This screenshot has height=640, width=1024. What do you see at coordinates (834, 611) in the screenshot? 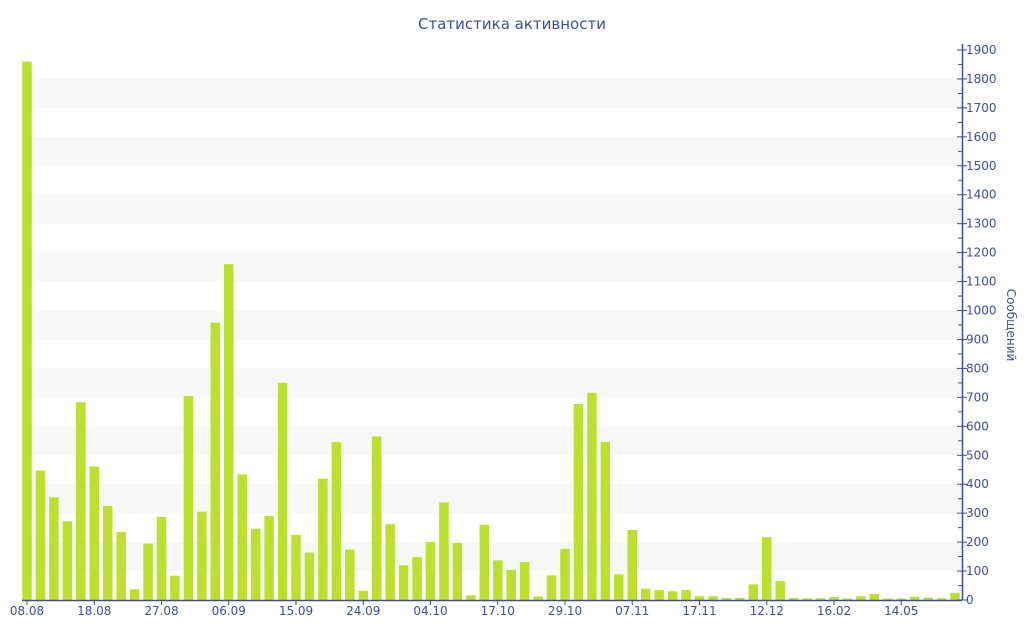
I see `x-tick-label: 16.02` at bounding box center [834, 611].